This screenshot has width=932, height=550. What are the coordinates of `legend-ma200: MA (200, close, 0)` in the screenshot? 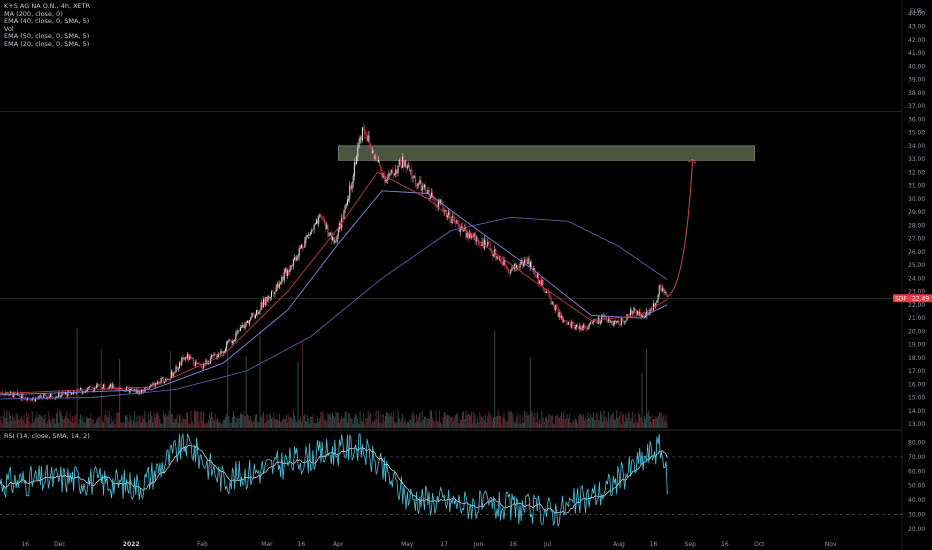 It's located at (33, 13).